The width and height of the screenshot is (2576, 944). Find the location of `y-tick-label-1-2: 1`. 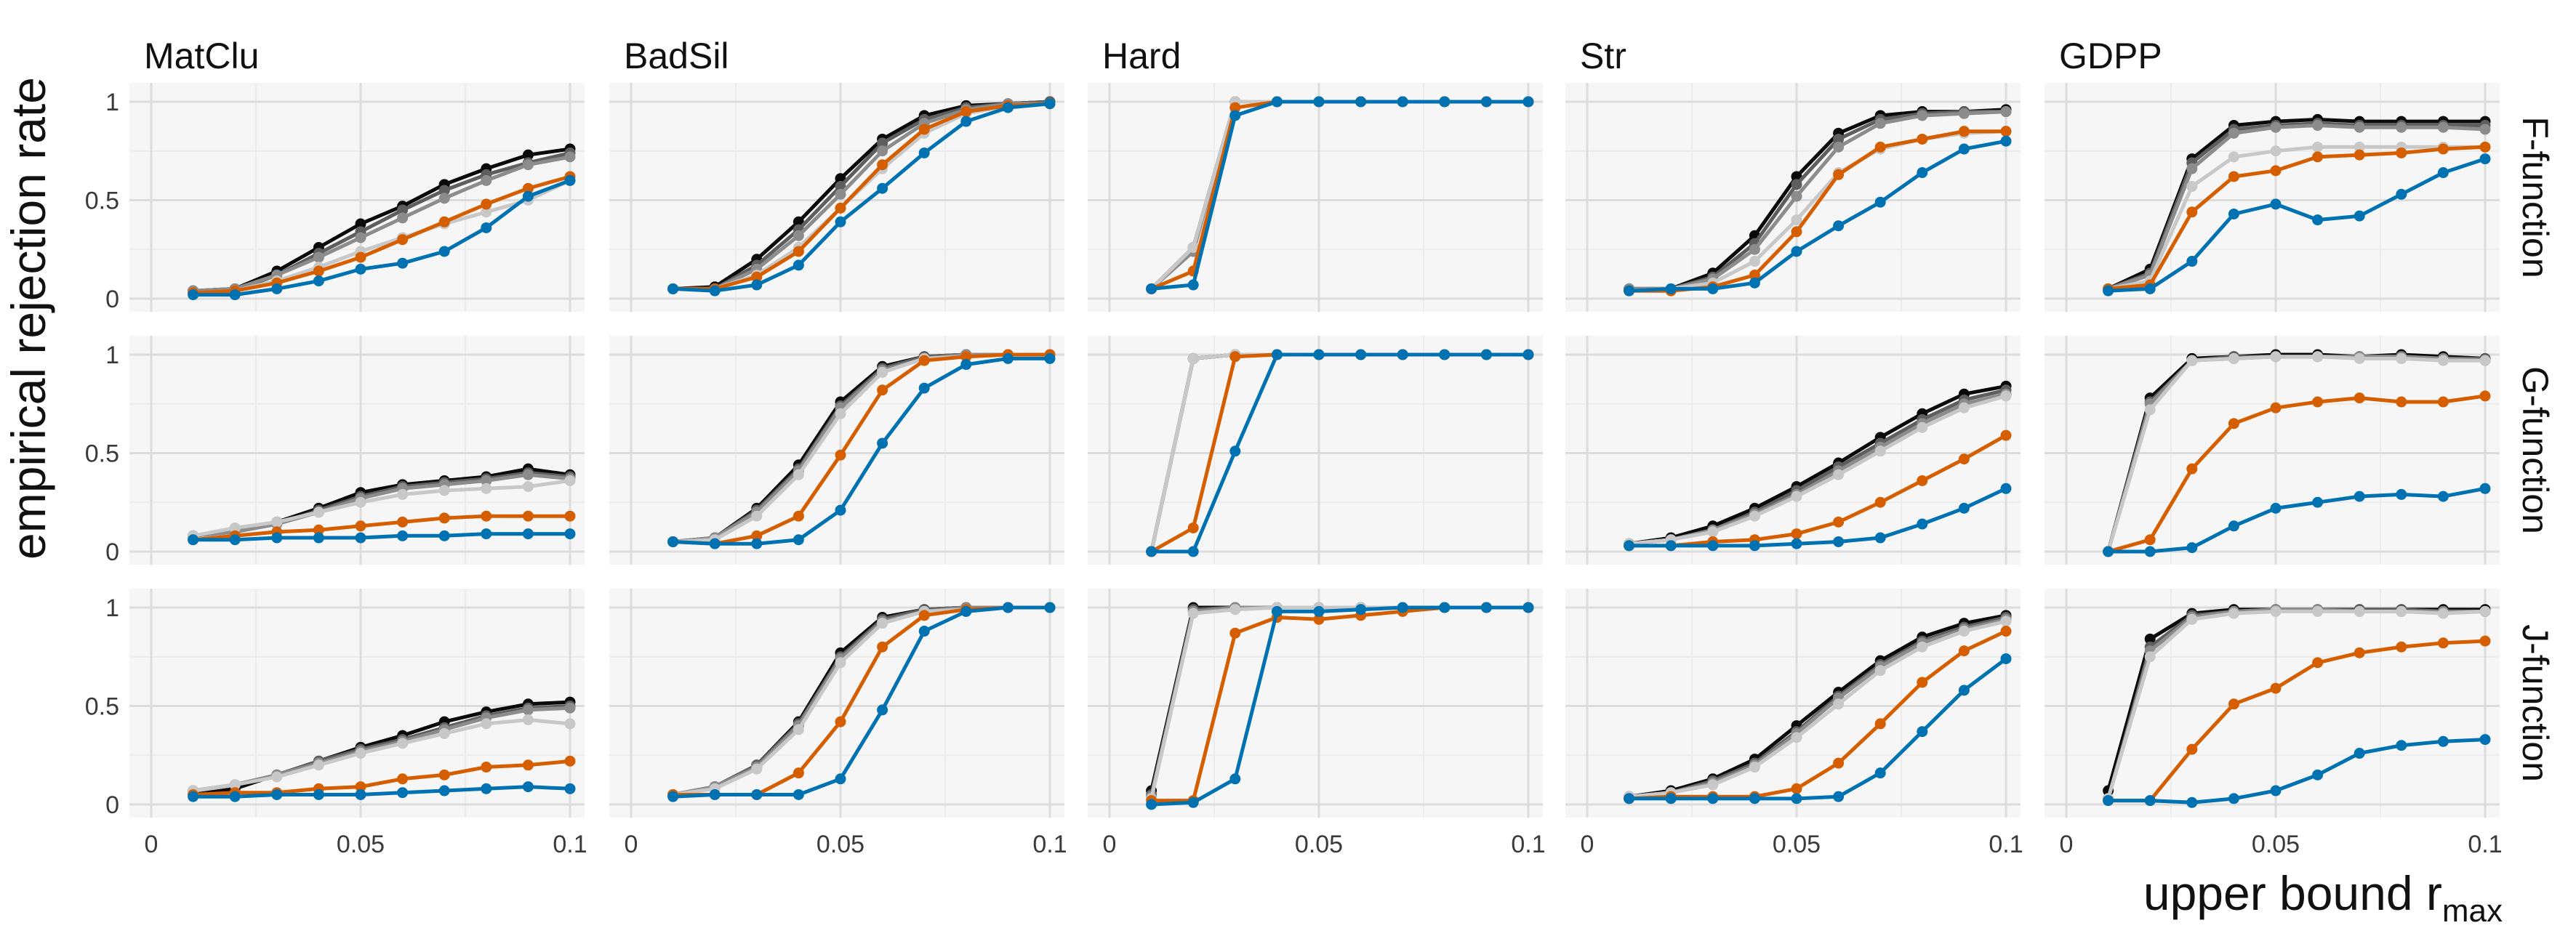

y-tick-label-1-2: 1 is located at coordinates (112, 355).